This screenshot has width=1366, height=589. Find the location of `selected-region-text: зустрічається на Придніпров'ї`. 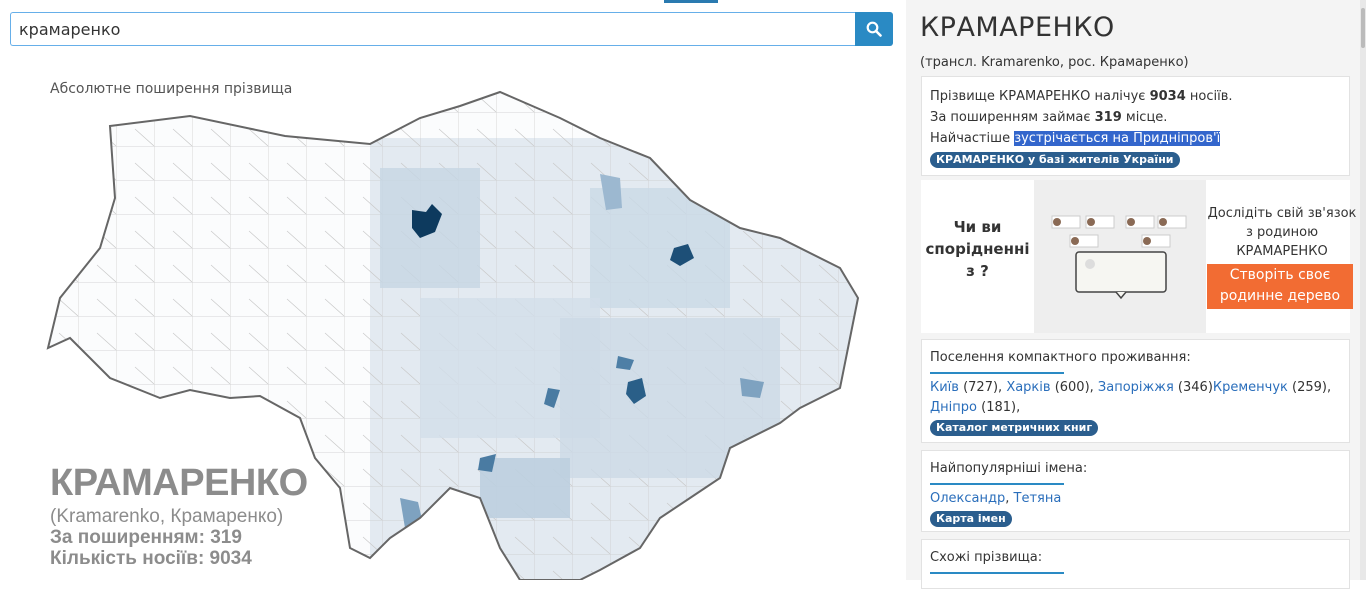

selected-region-text: зустрічається на Придніпров'ї is located at coordinates (1117, 138).